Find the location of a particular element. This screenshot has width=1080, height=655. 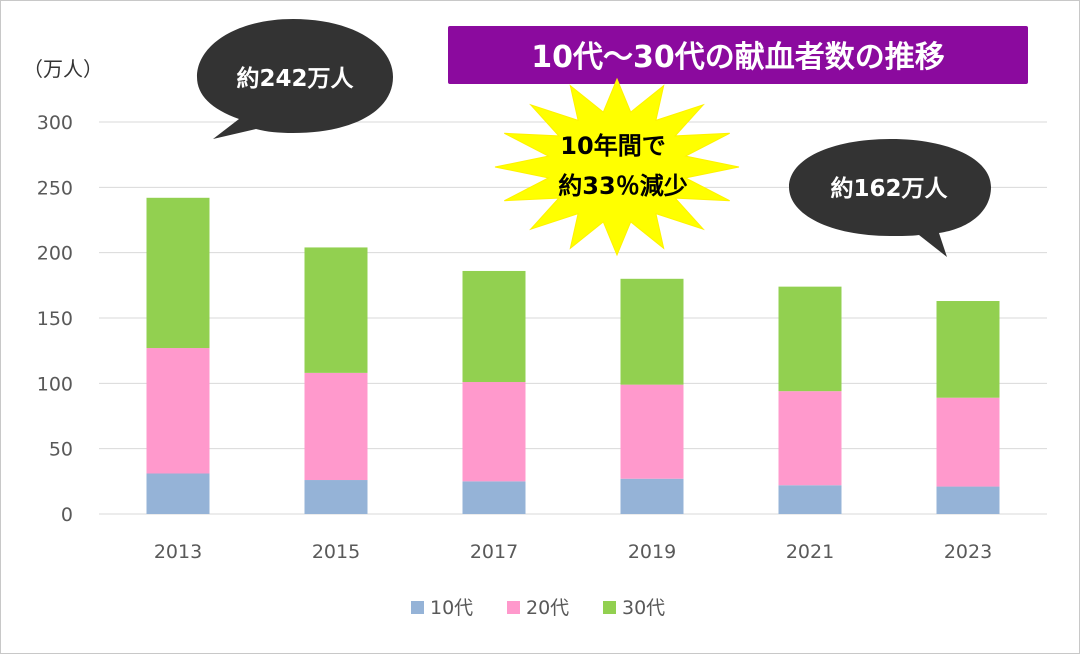

decrease-starburst: 10年間で 約33％減少 is located at coordinates (617, 167).